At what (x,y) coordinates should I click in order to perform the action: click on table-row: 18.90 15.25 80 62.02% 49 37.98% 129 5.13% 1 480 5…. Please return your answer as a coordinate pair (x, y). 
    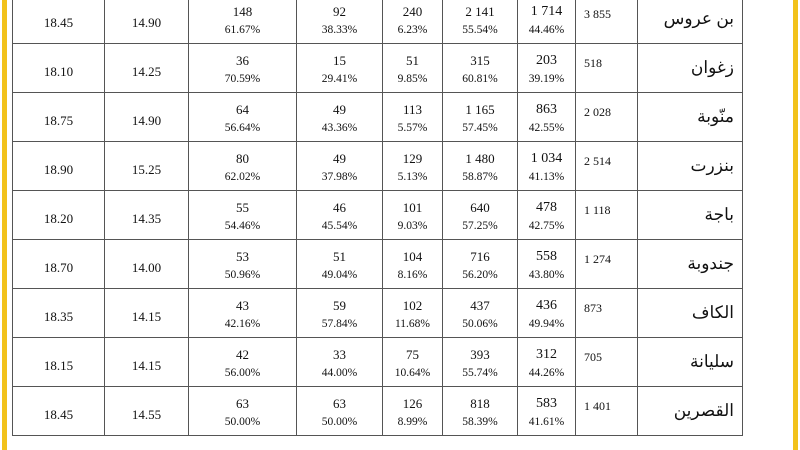
    Looking at the image, I should click on (377, 166).